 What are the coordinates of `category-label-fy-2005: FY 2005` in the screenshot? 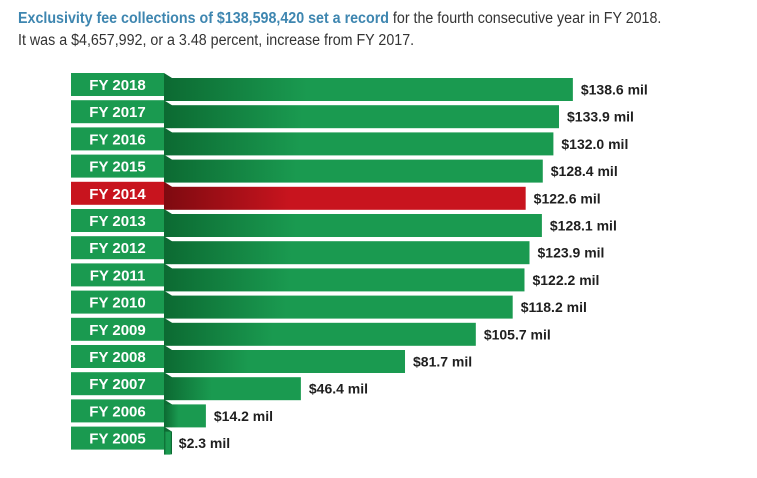 It's located at (117, 439).